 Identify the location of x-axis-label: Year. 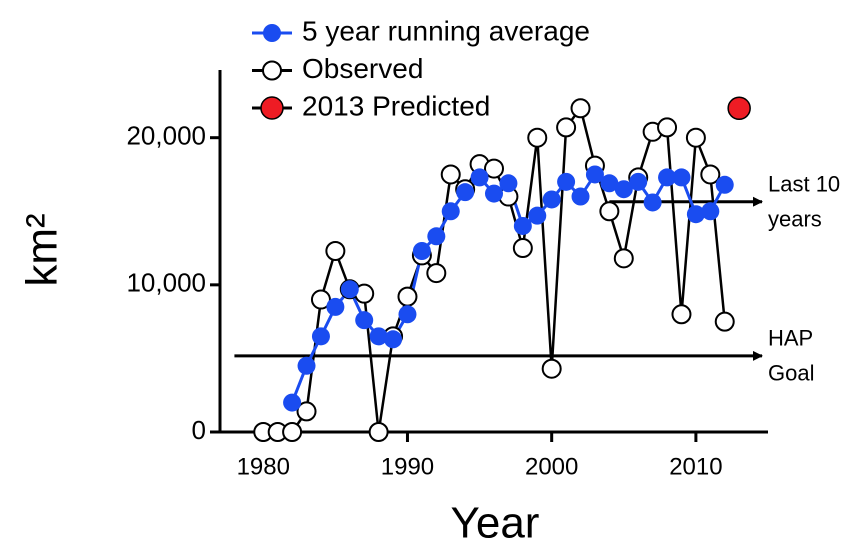
(495, 523).